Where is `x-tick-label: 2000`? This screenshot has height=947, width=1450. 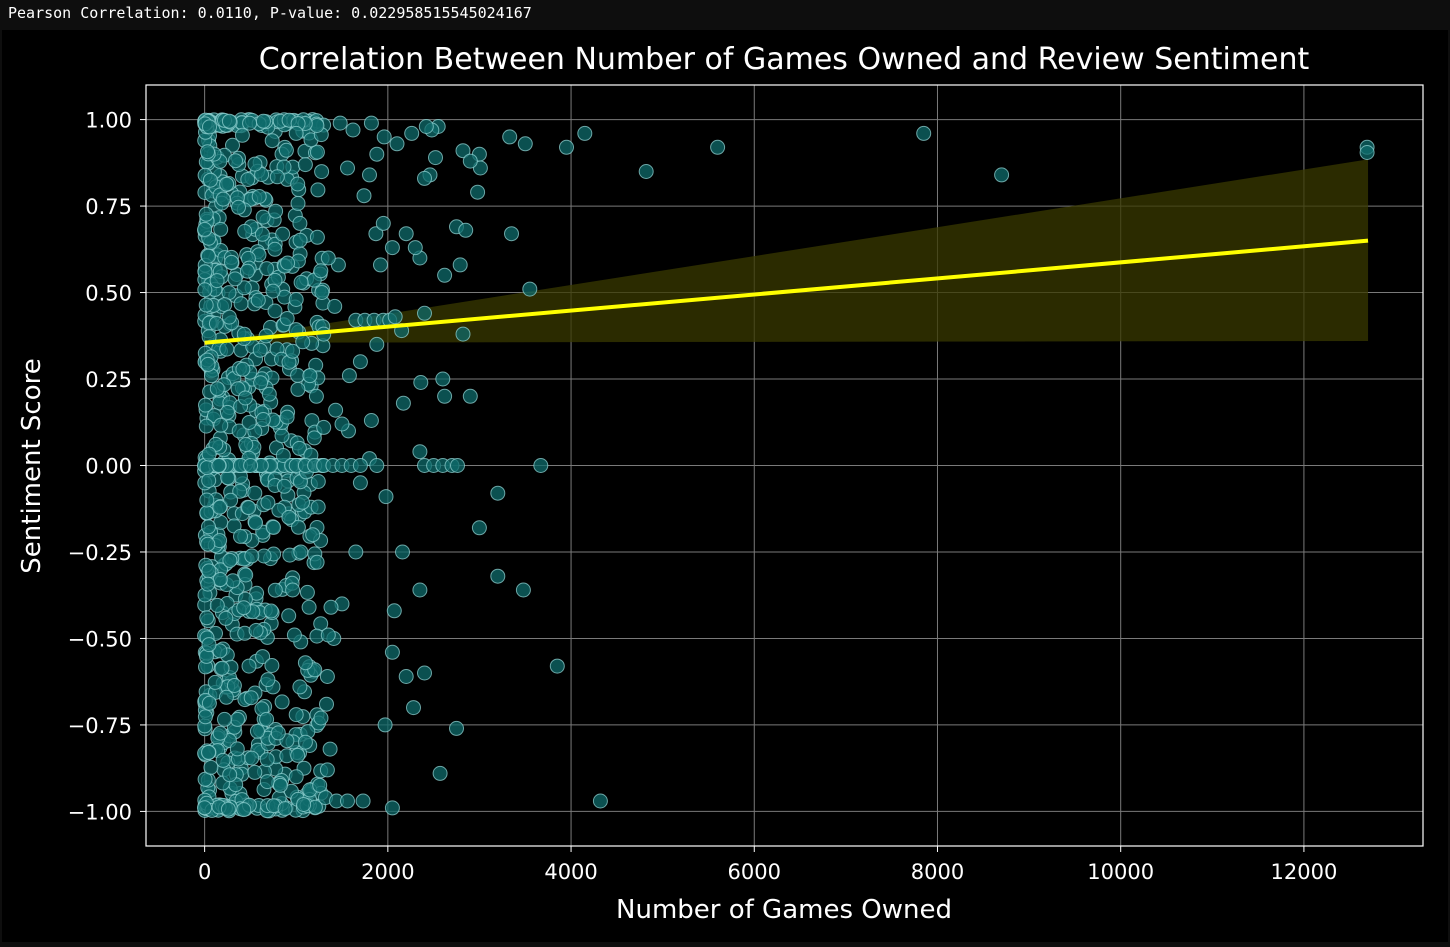 x-tick-label: 2000 is located at coordinates (387, 872).